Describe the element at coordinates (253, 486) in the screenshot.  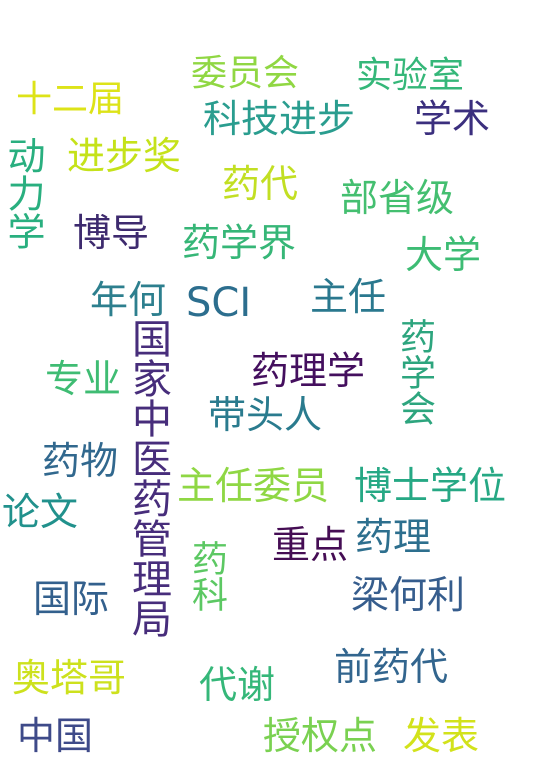
I see `word-zhurenweiyuan: 主任委员` at that location.